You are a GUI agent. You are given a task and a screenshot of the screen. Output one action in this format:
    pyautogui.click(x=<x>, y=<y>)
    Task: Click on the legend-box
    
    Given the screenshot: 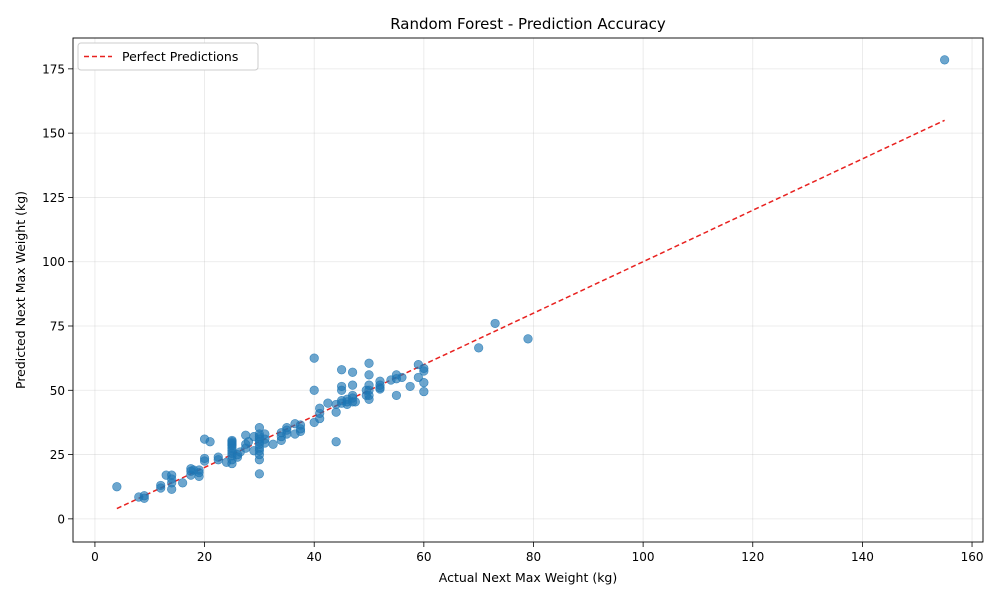 What is the action you would take?
    pyautogui.click(x=168, y=56)
    